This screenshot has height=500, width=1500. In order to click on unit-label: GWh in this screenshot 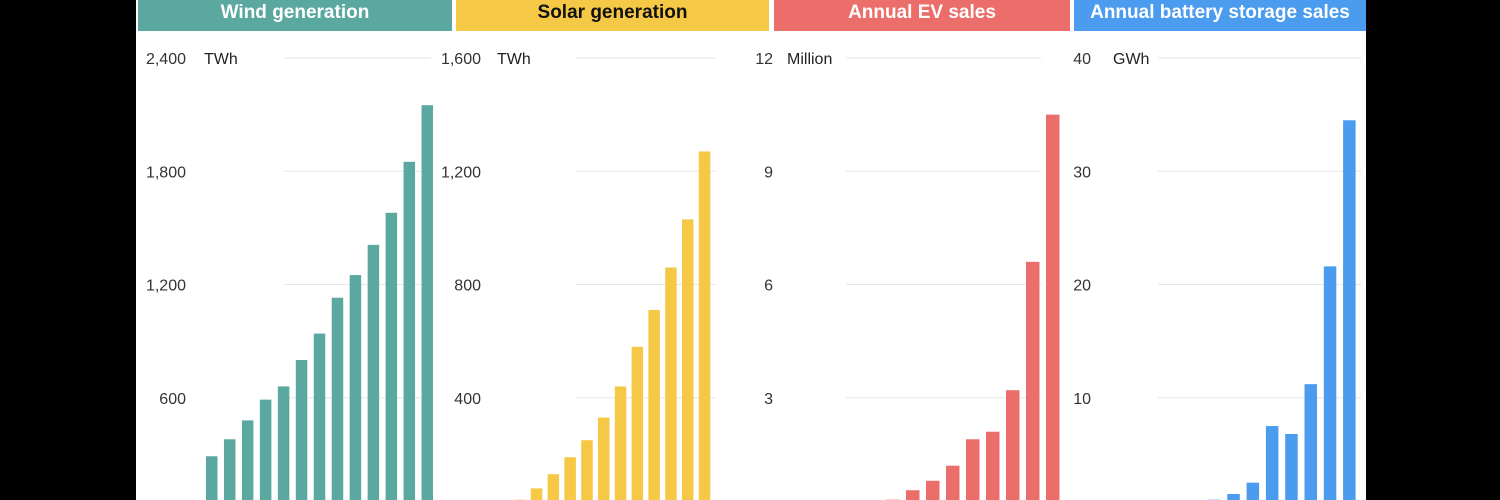, I will do `click(1131, 59)`.